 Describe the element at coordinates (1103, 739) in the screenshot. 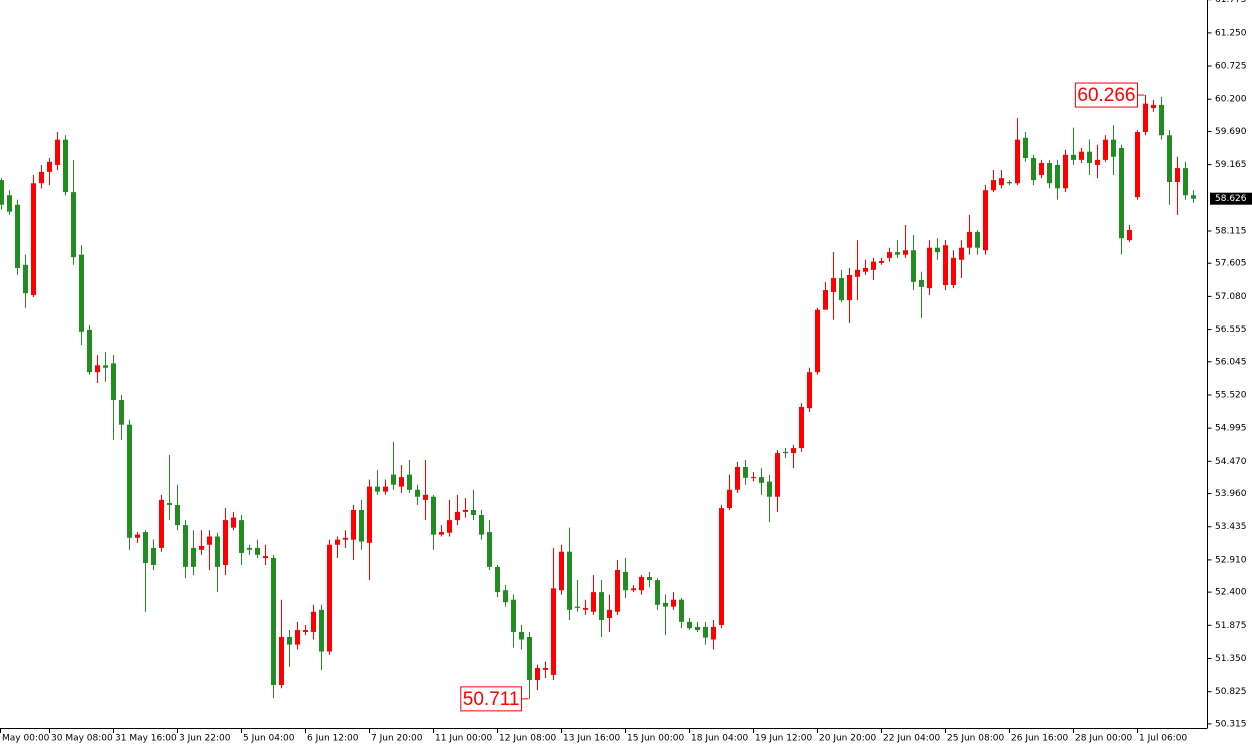

I see `x-tick-label: 28 Jun 00:00` at that location.